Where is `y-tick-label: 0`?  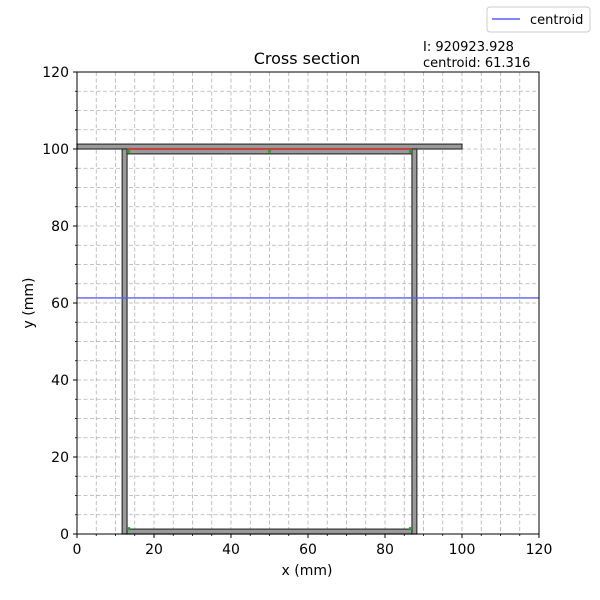 y-tick-label: 0 is located at coordinates (64, 535).